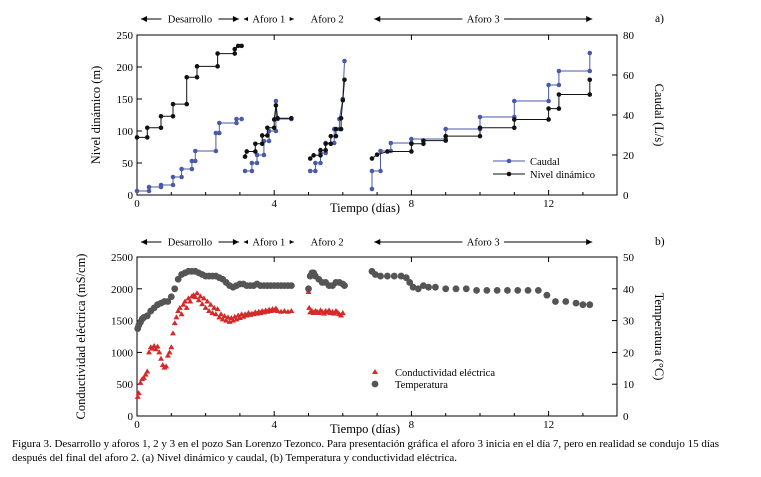 The height and width of the screenshot is (477, 761). What do you see at coordinates (268, 243) in the screenshot?
I see `phase-label: Aforo 1` at bounding box center [268, 243].